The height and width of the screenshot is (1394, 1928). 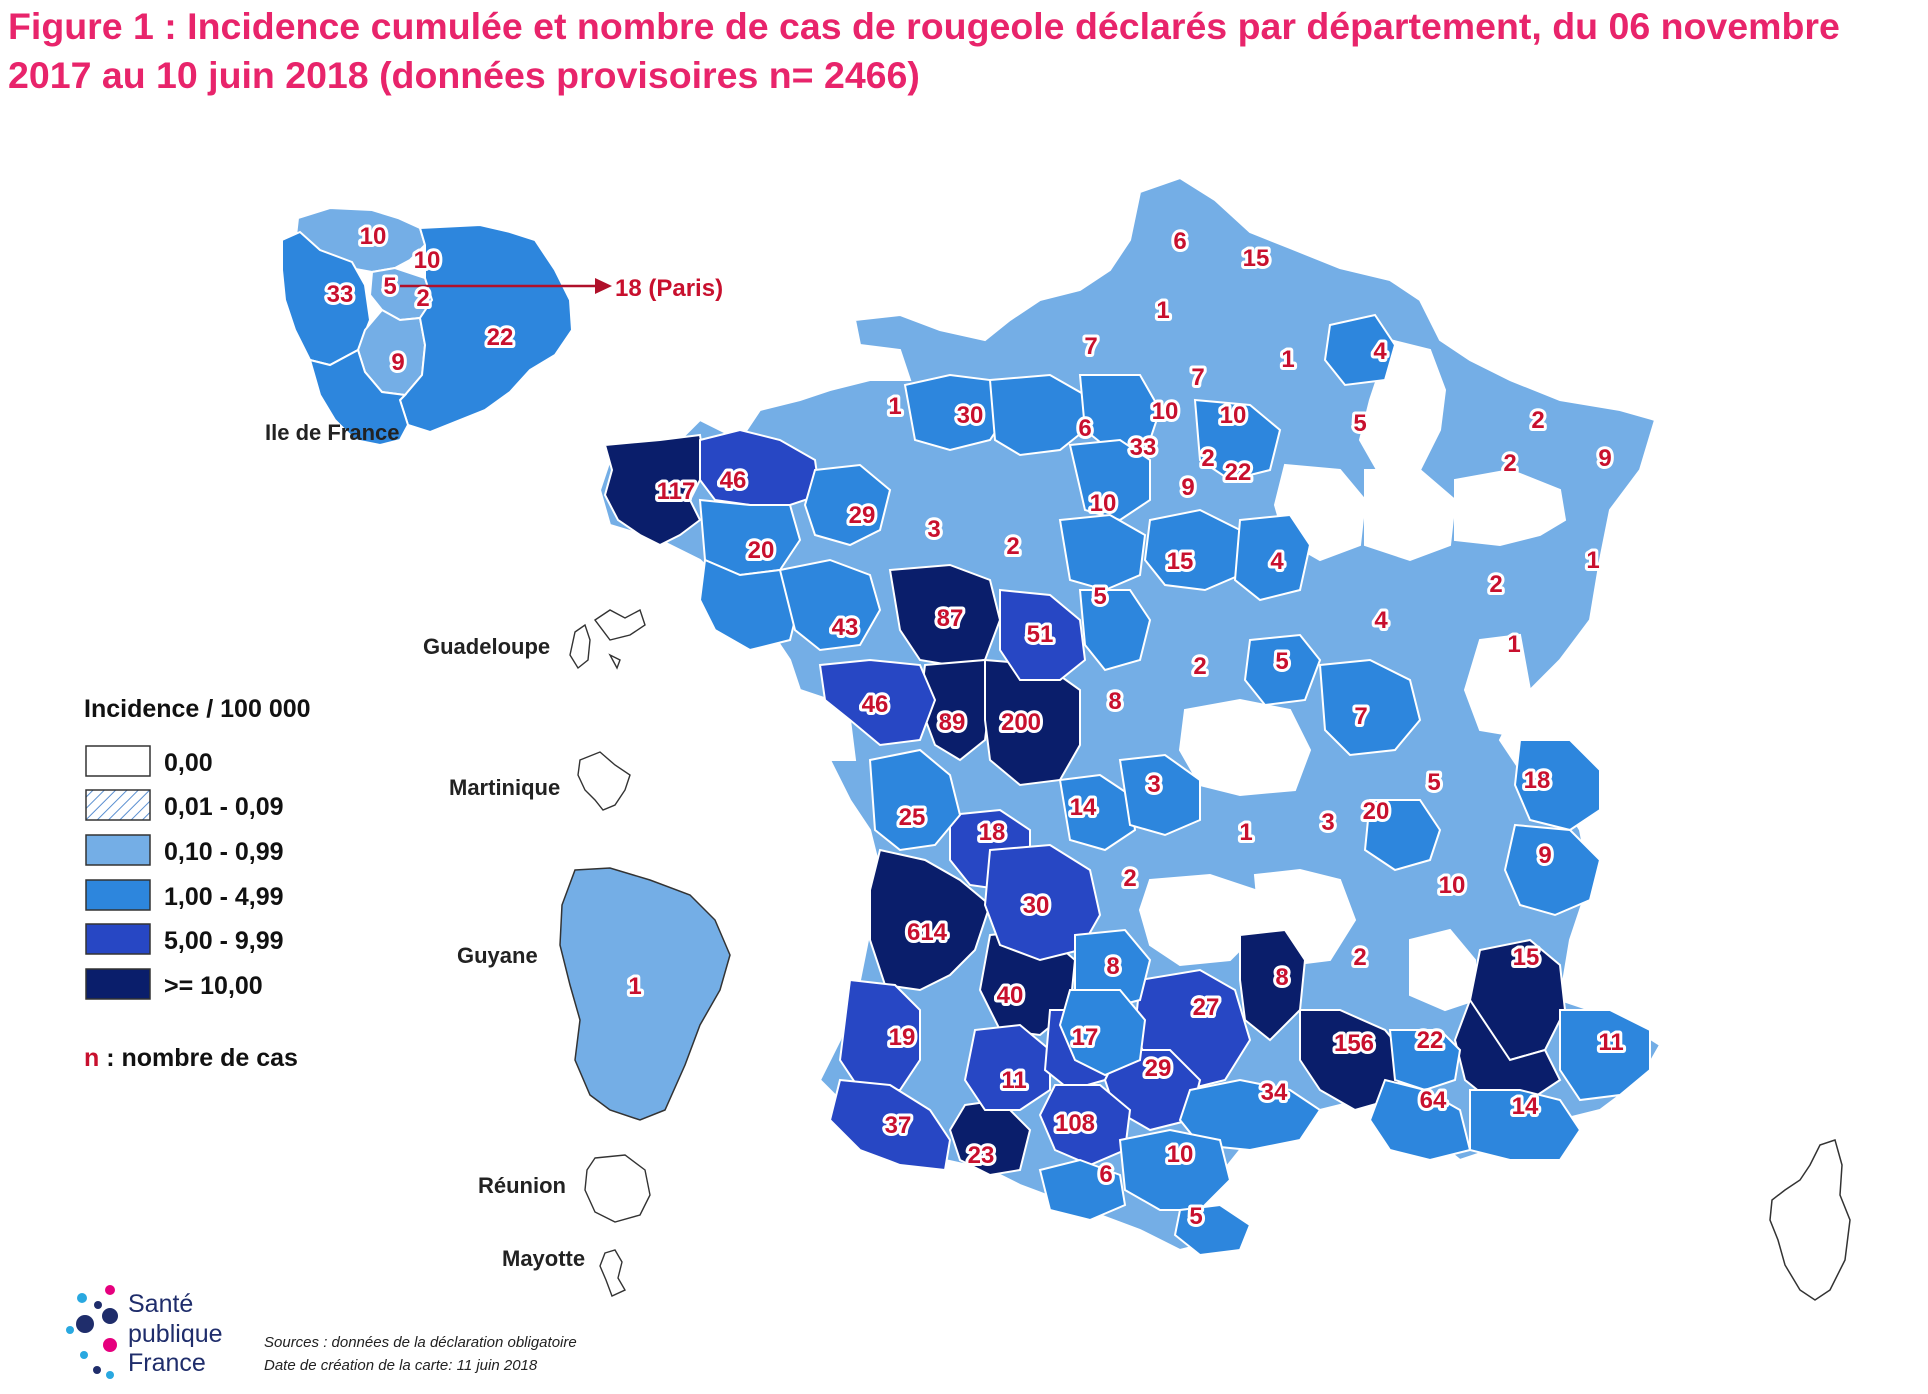 I want to click on dept-haute-savoie, so click(x=1552, y=870).